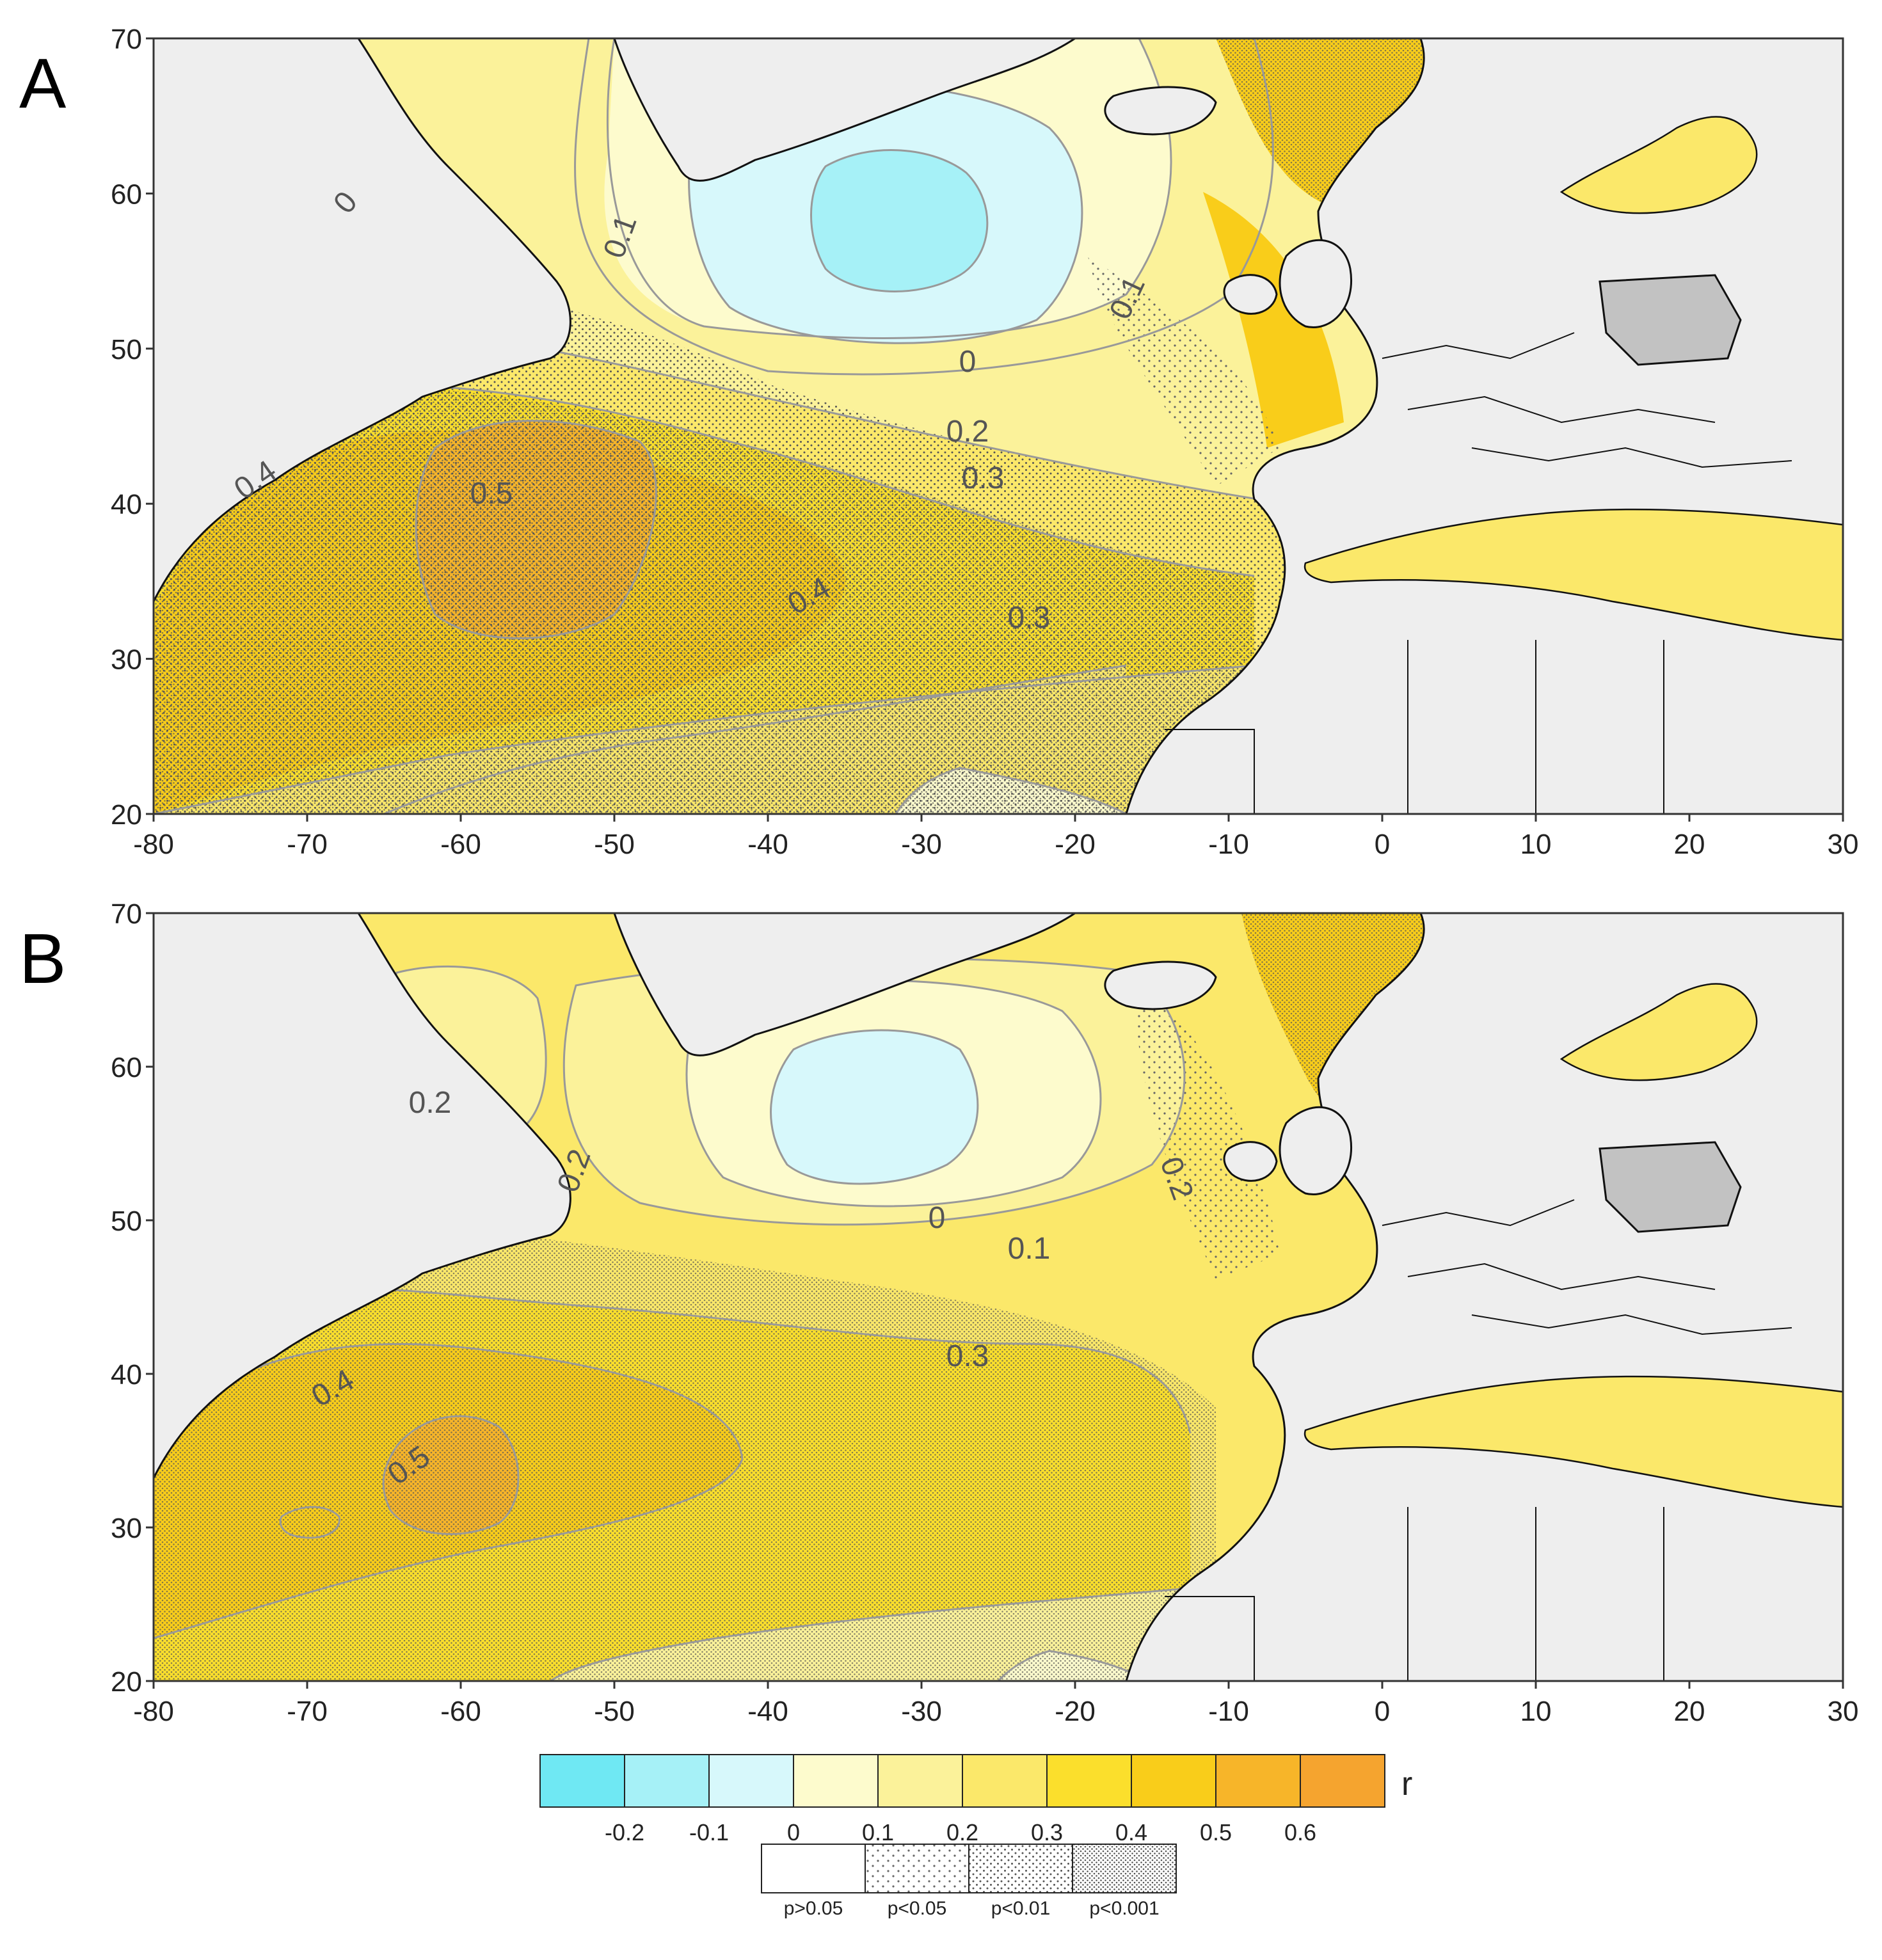  Describe the element at coordinates (614, 844) in the screenshot. I see `x-tick-label: -50` at that location.